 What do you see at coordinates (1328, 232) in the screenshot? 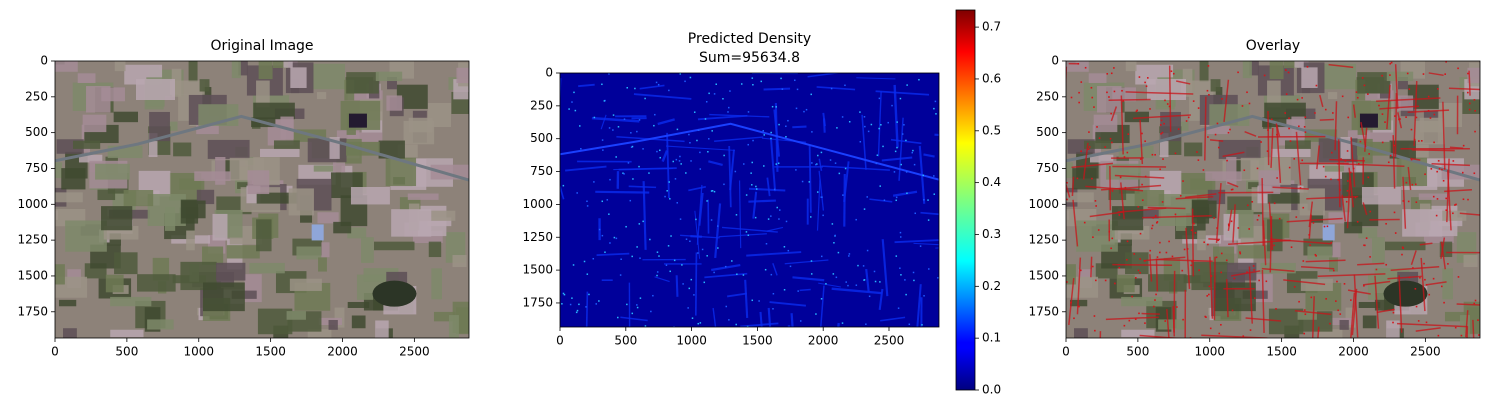
I see `water` at bounding box center [1328, 232].